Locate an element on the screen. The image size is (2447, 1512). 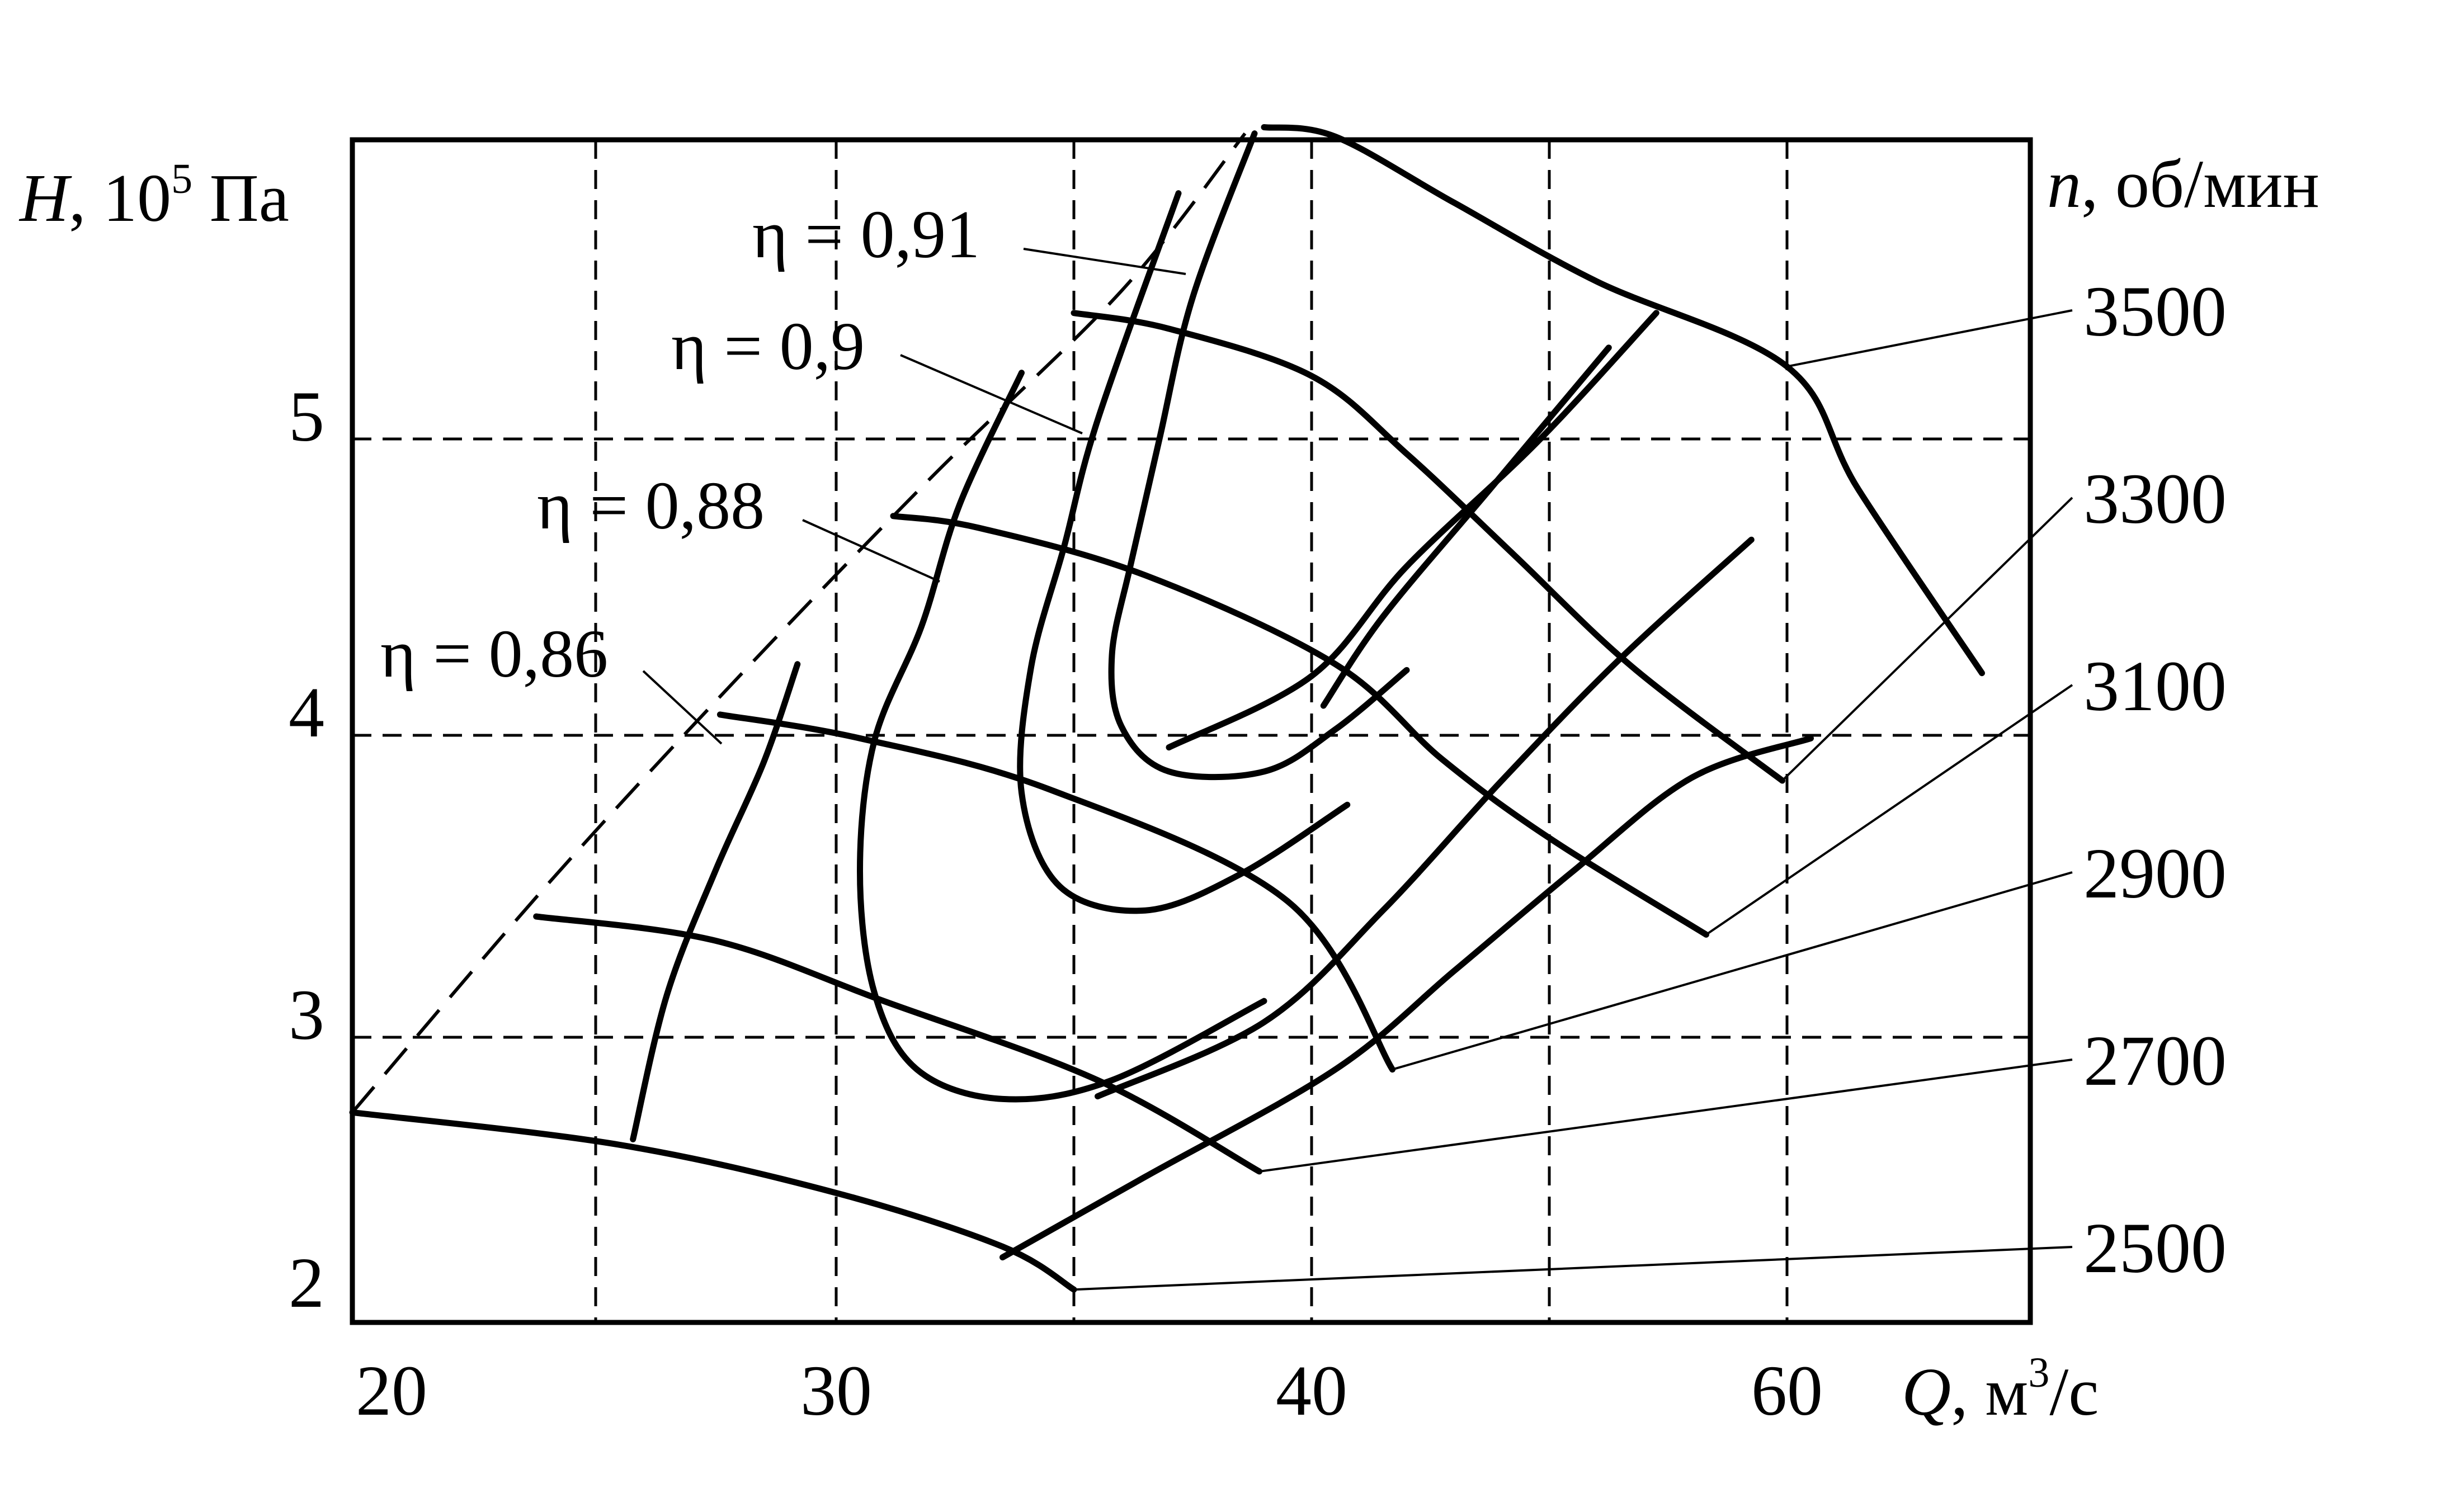
y-axis-unit-tail: Па is located at coordinates (241, 198).